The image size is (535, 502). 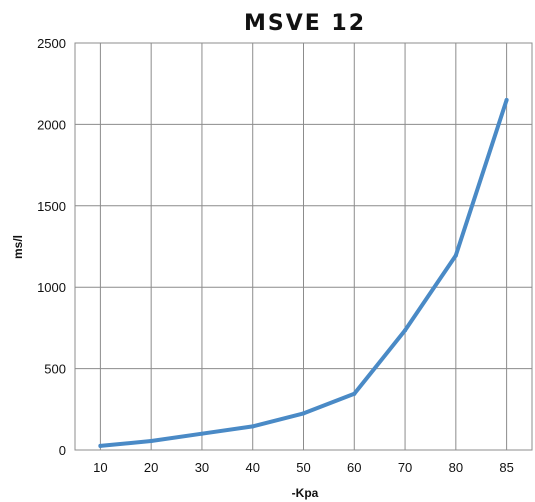 I want to click on x-tick-label: 50, so click(x=303, y=467).